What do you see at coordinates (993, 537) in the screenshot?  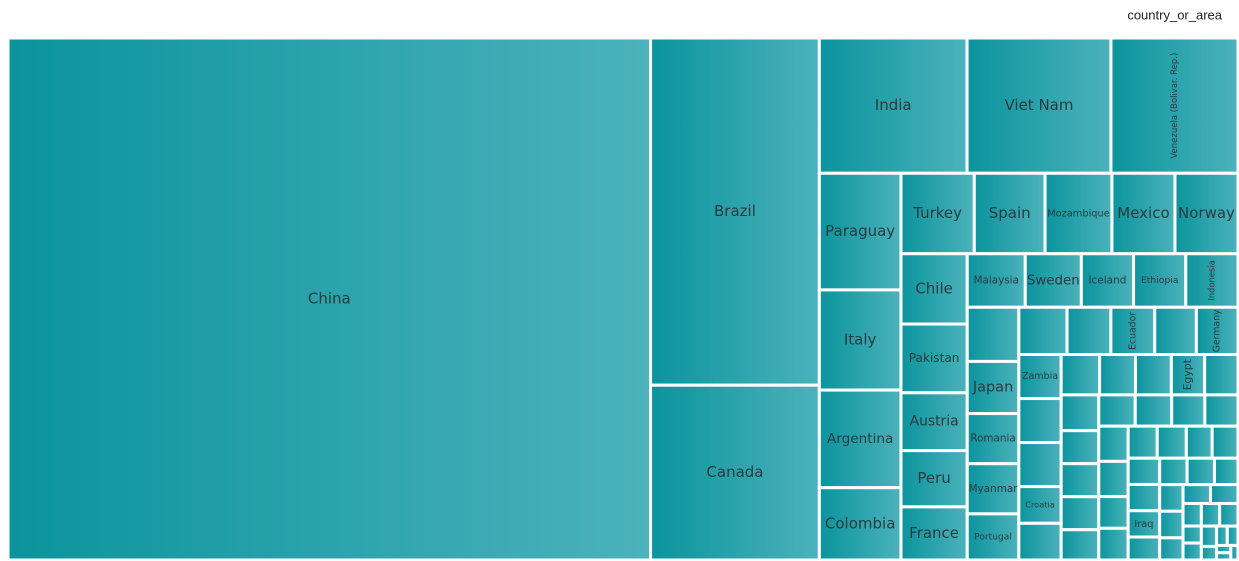 I see `tile-label: Portugal` at bounding box center [993, 537].